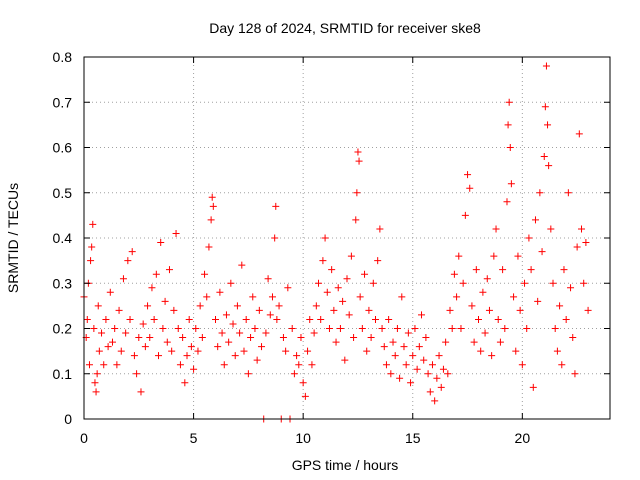  I want to click on x-tick-label: 0, so click(84, 438).